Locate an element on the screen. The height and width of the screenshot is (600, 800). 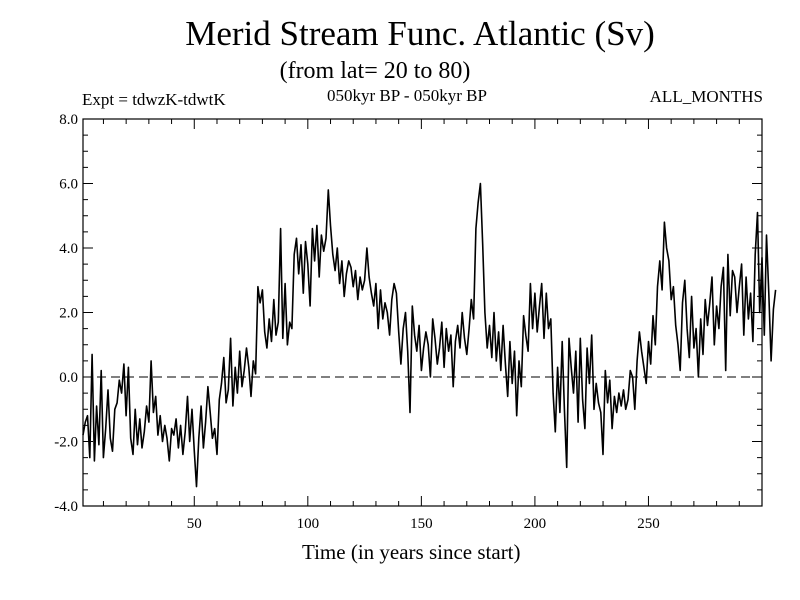
chart-title: Merid Stream Func. Atlantic (Sv) is located at coordinates (420, 33).